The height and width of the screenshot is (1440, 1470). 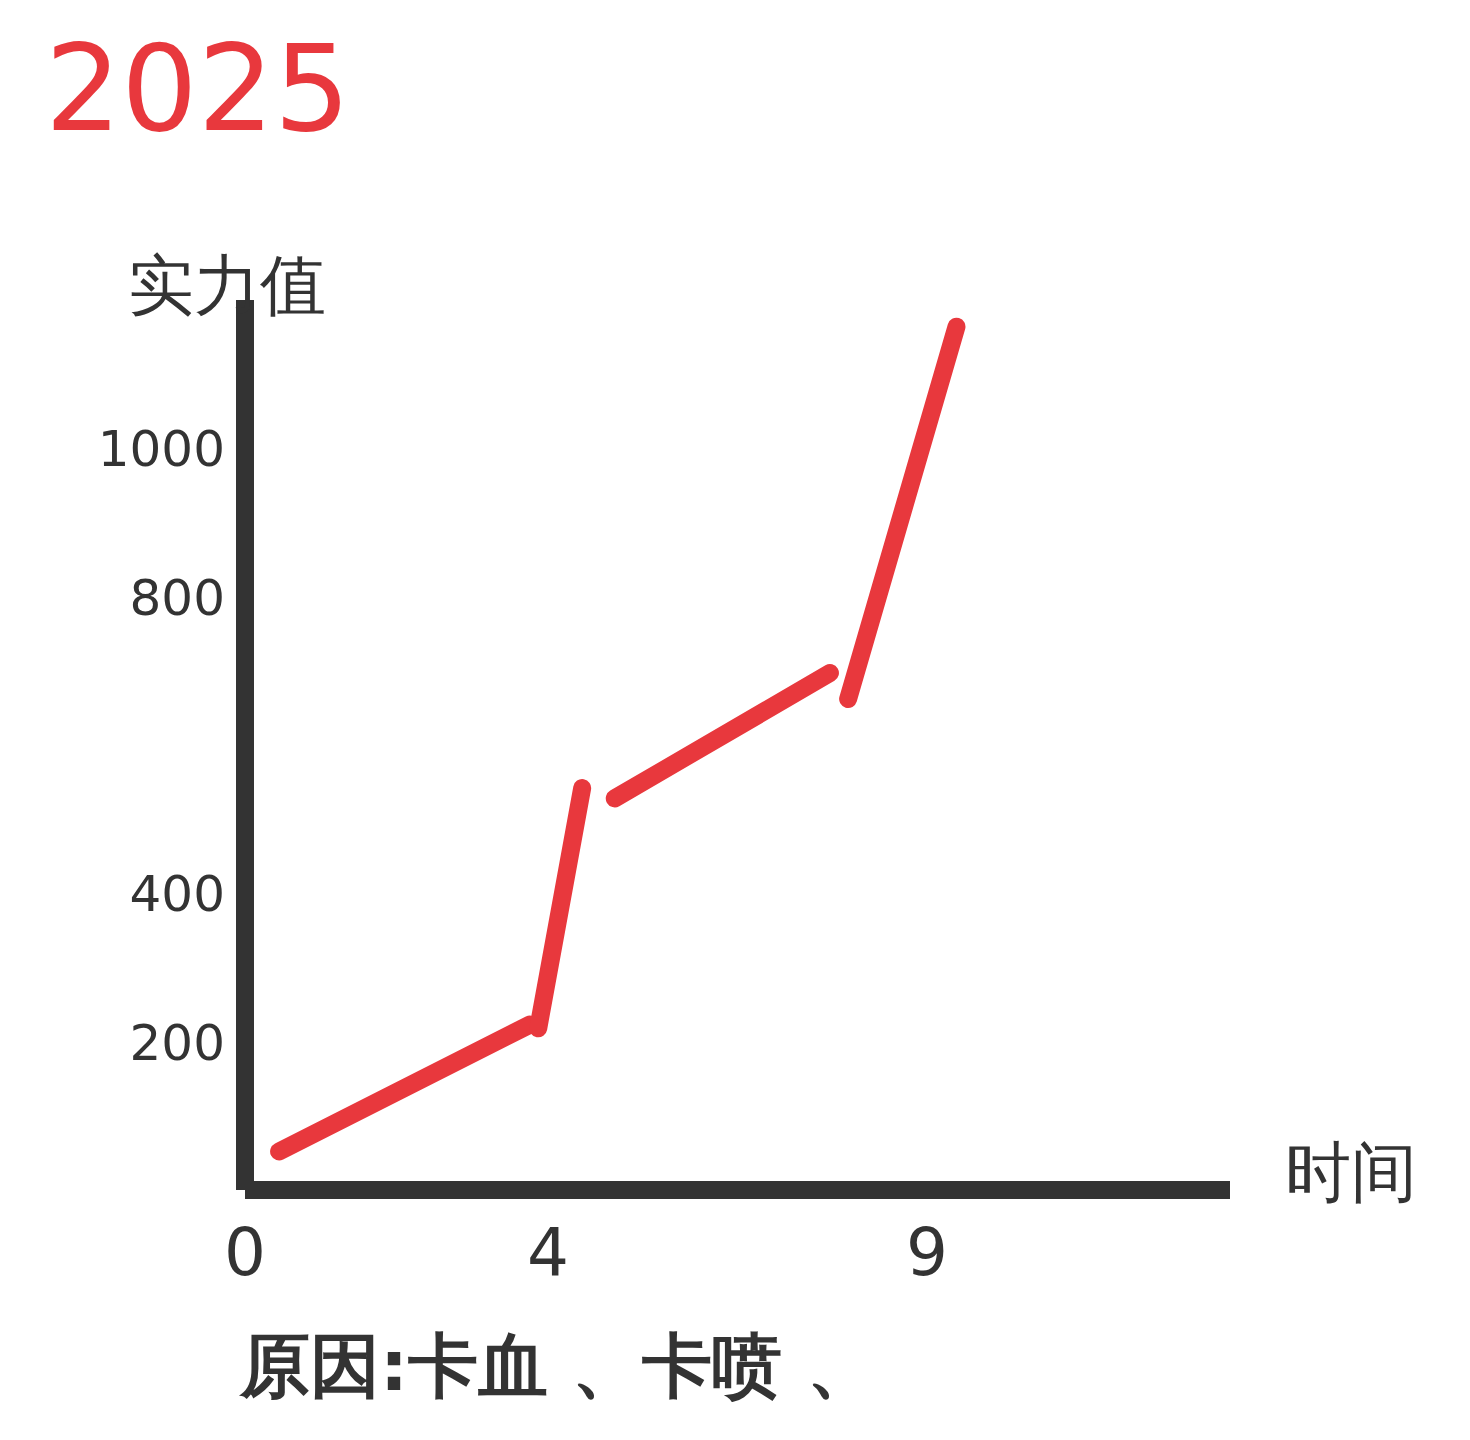 I want to click on x-axis-title: 时间, so click(x=1351, y=1172).